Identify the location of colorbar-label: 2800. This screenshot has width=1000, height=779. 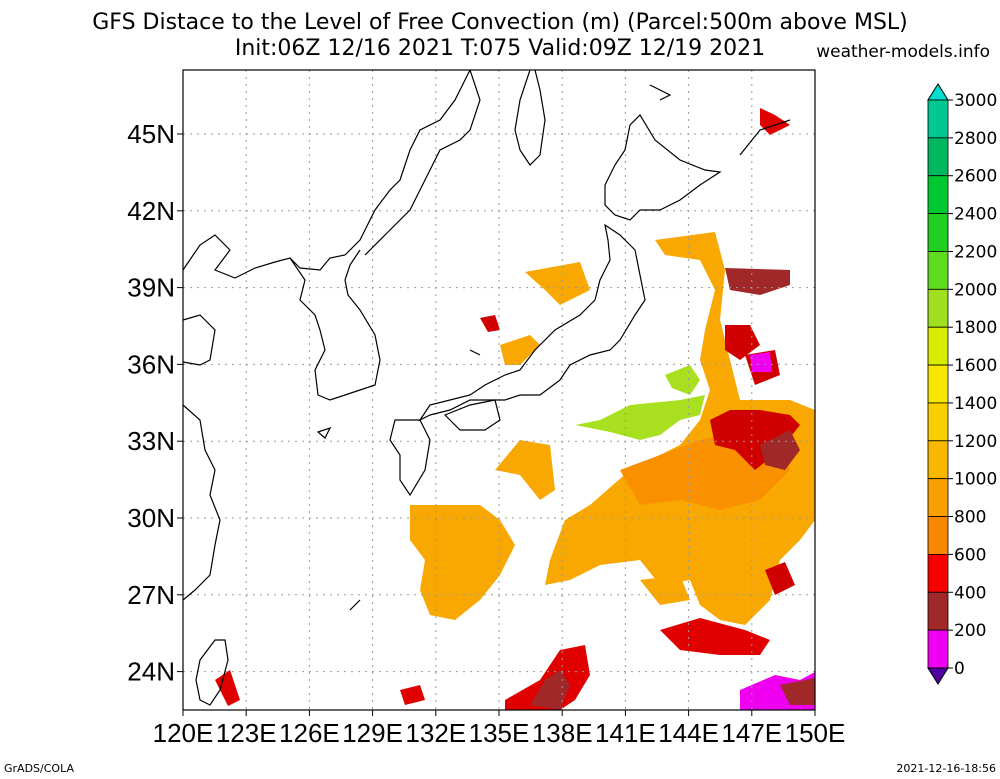
(975, 139).